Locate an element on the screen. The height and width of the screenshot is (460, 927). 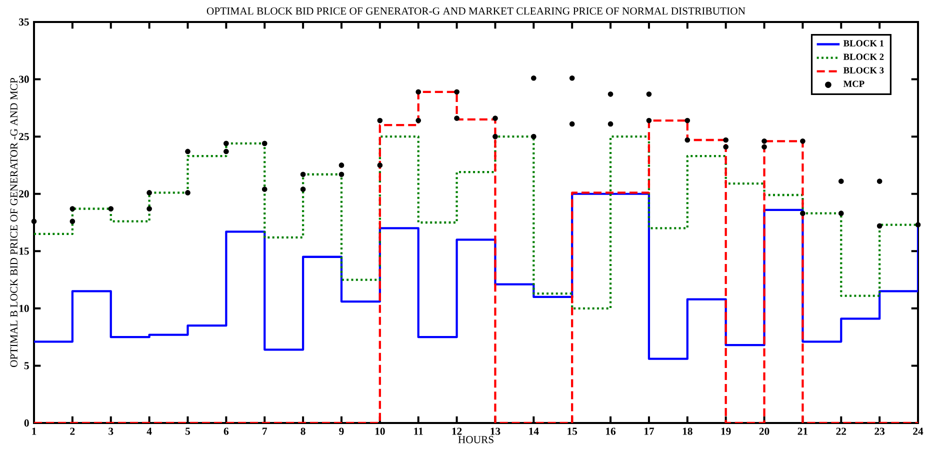
x-tick-label: 16 is located at coordinates (611, 431).